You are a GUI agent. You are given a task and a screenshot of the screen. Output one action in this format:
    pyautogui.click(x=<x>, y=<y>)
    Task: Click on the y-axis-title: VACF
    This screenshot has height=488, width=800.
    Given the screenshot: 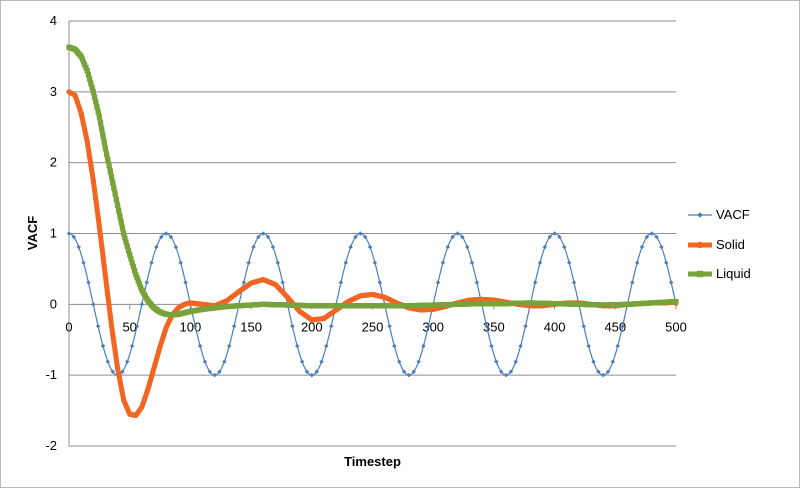 What is the action you would take?
    pyautogui.click(x=32, y=233)
    